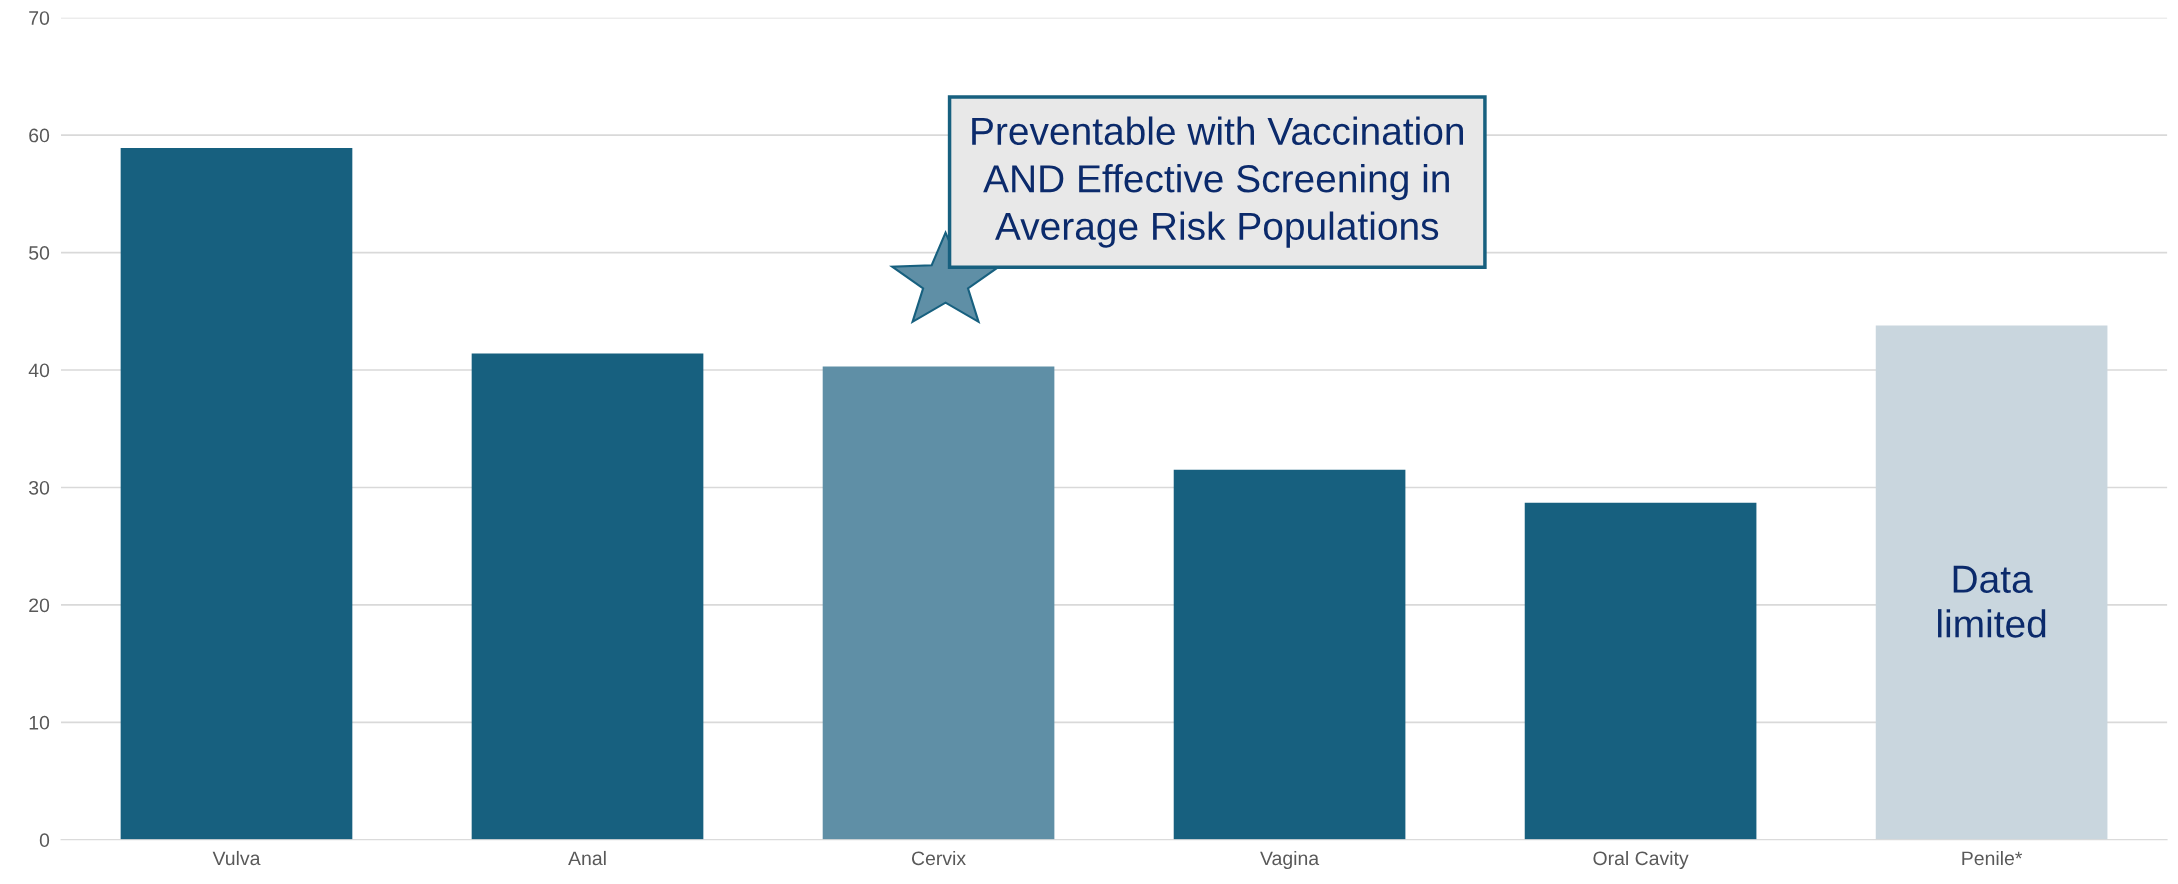  Describe the element at coordinates (1992, 858) in the screenshot. I see `x-tick-label: Penile*` at that location.